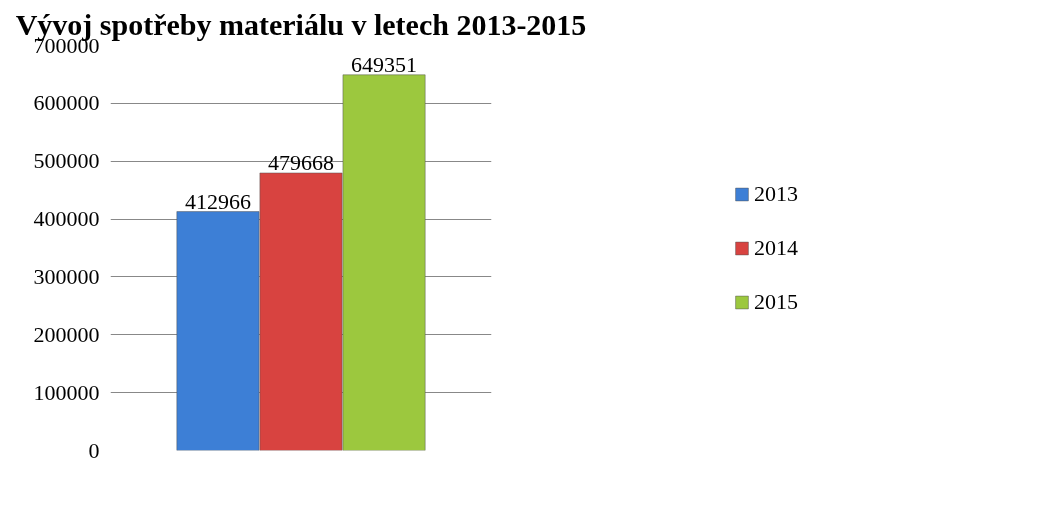 This screenshot has height=515, width=1062. What do you see at coordinates (384, 64) in the screenshot?
I see `data-label: 649351` at bounding box center [384, 64].